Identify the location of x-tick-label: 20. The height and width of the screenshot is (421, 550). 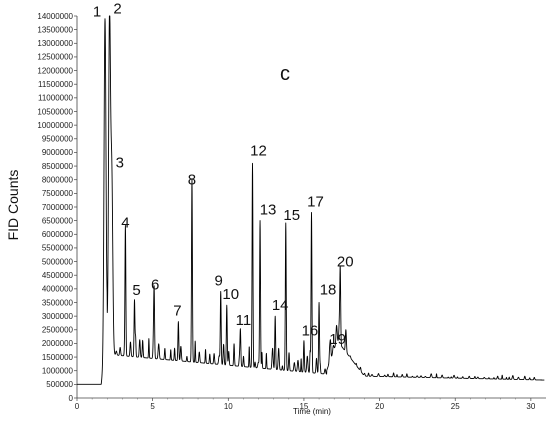
(379, 406).